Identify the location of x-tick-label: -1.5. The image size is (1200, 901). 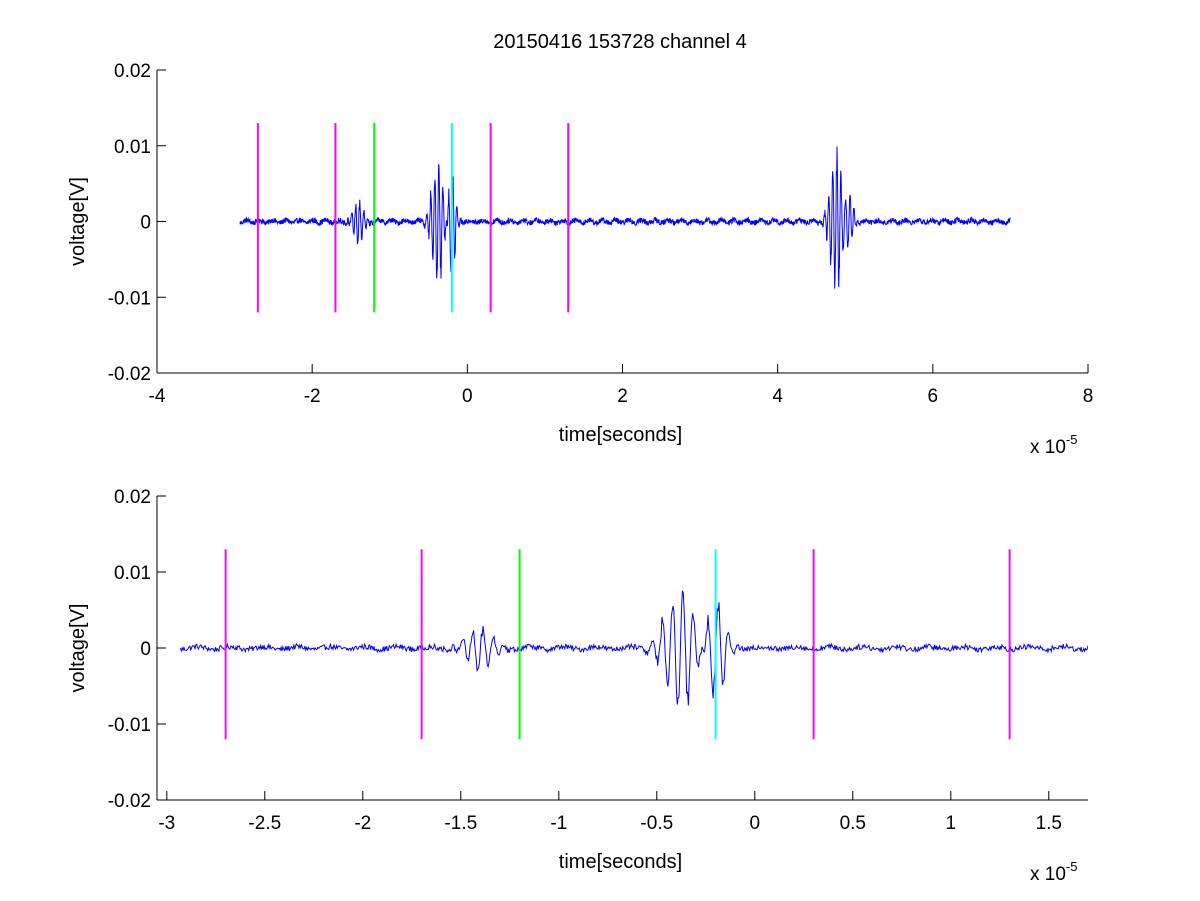
(460, 823).